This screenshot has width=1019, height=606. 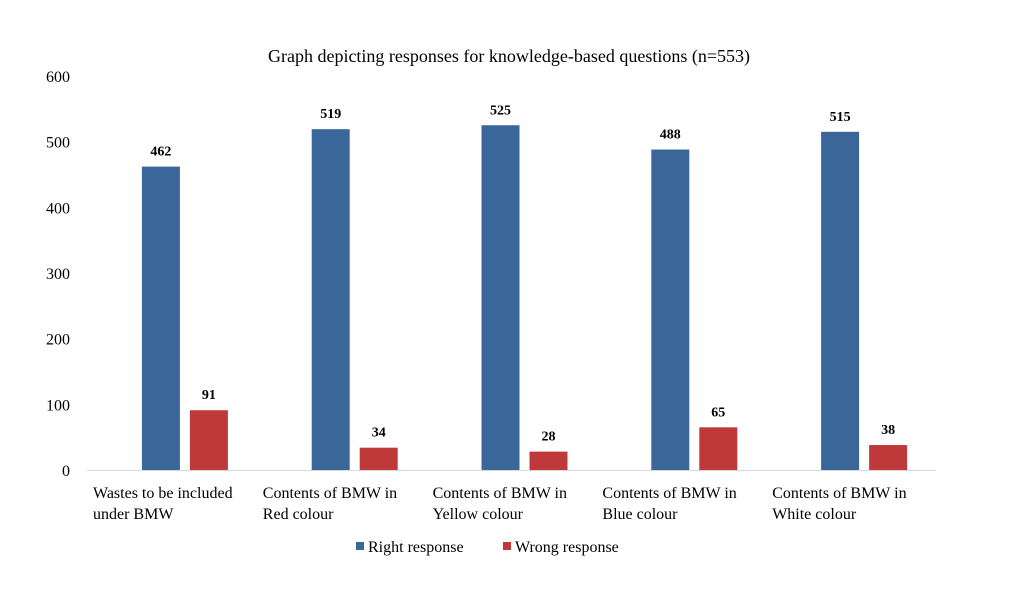 What do you see at coordinates (66, 471) in the screenshot?
I see `y-tick-label: 0` at bounding box center [66, 471].